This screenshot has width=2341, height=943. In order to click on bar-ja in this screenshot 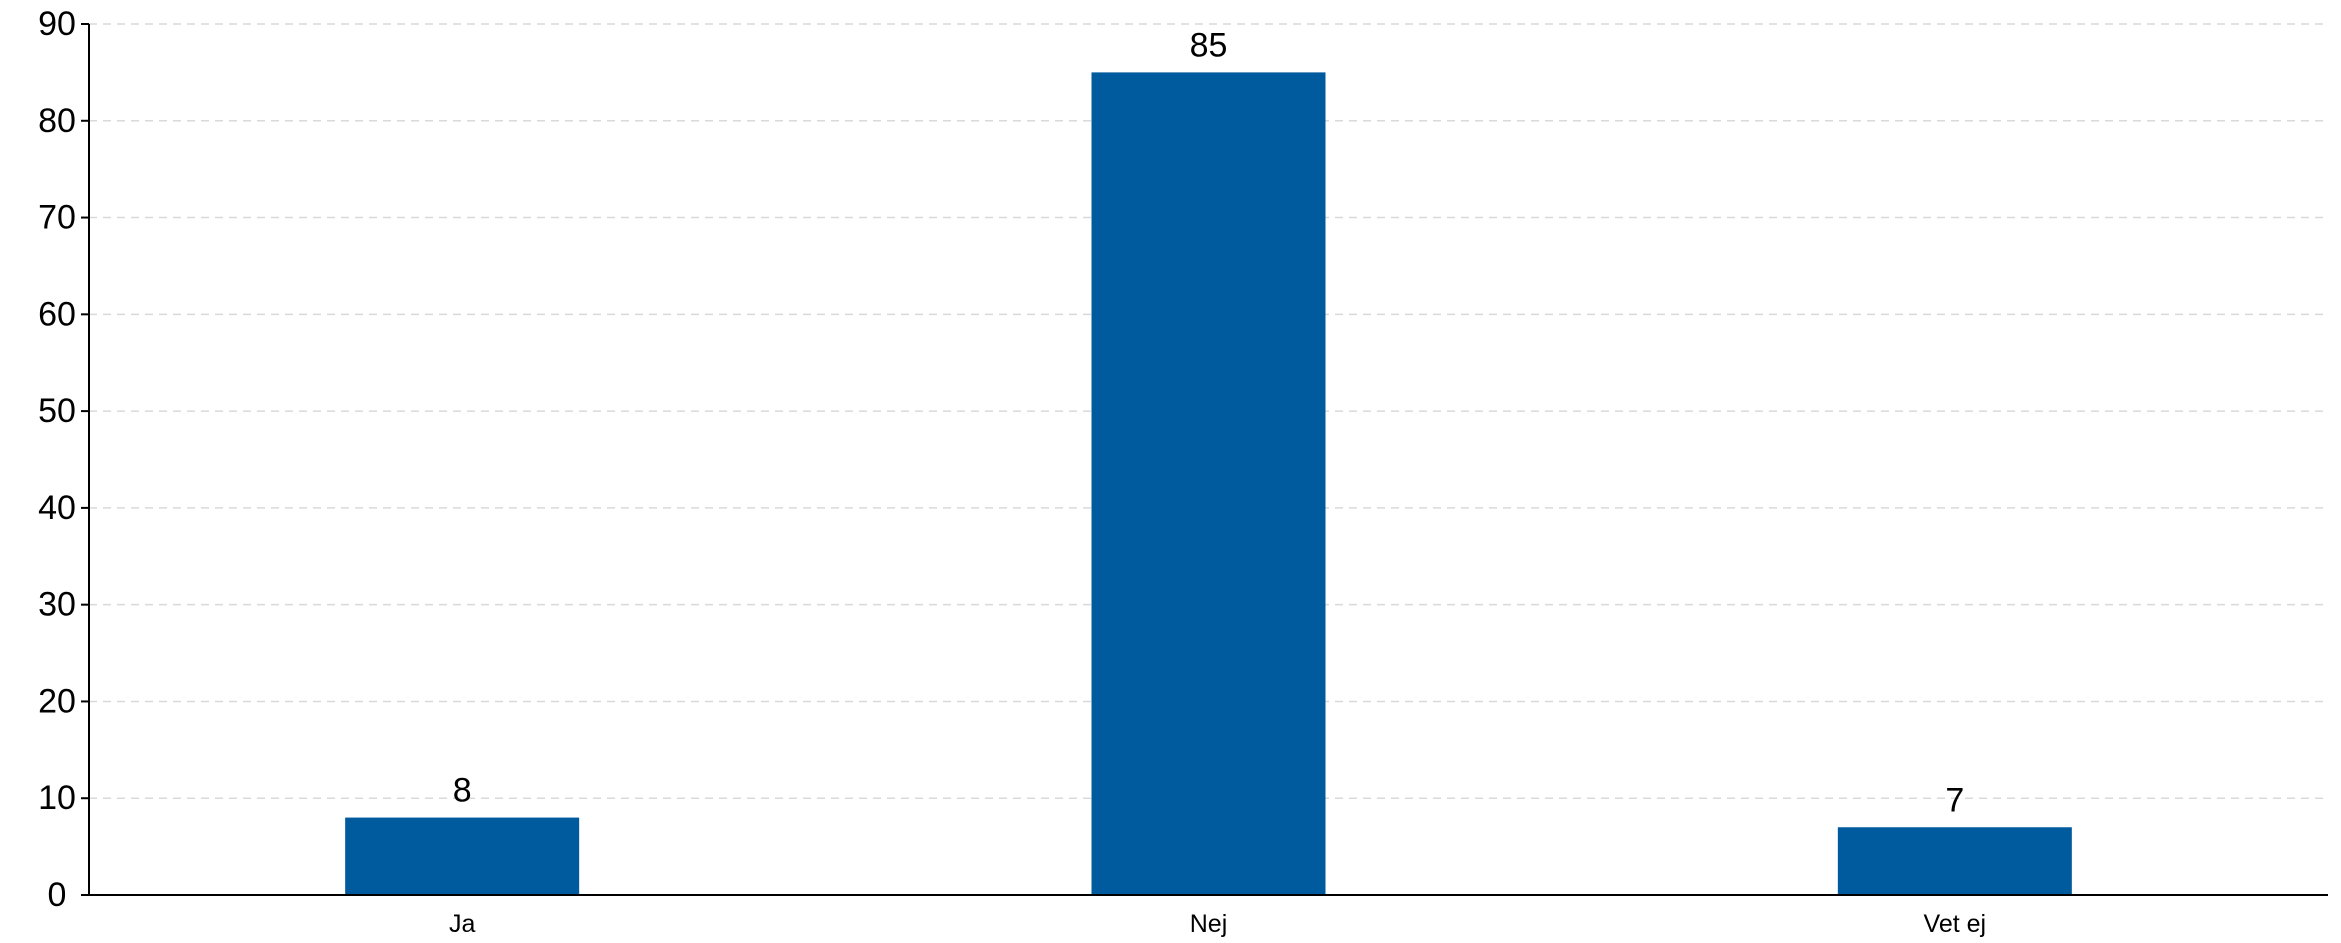, I will do `click(462, 856)`.